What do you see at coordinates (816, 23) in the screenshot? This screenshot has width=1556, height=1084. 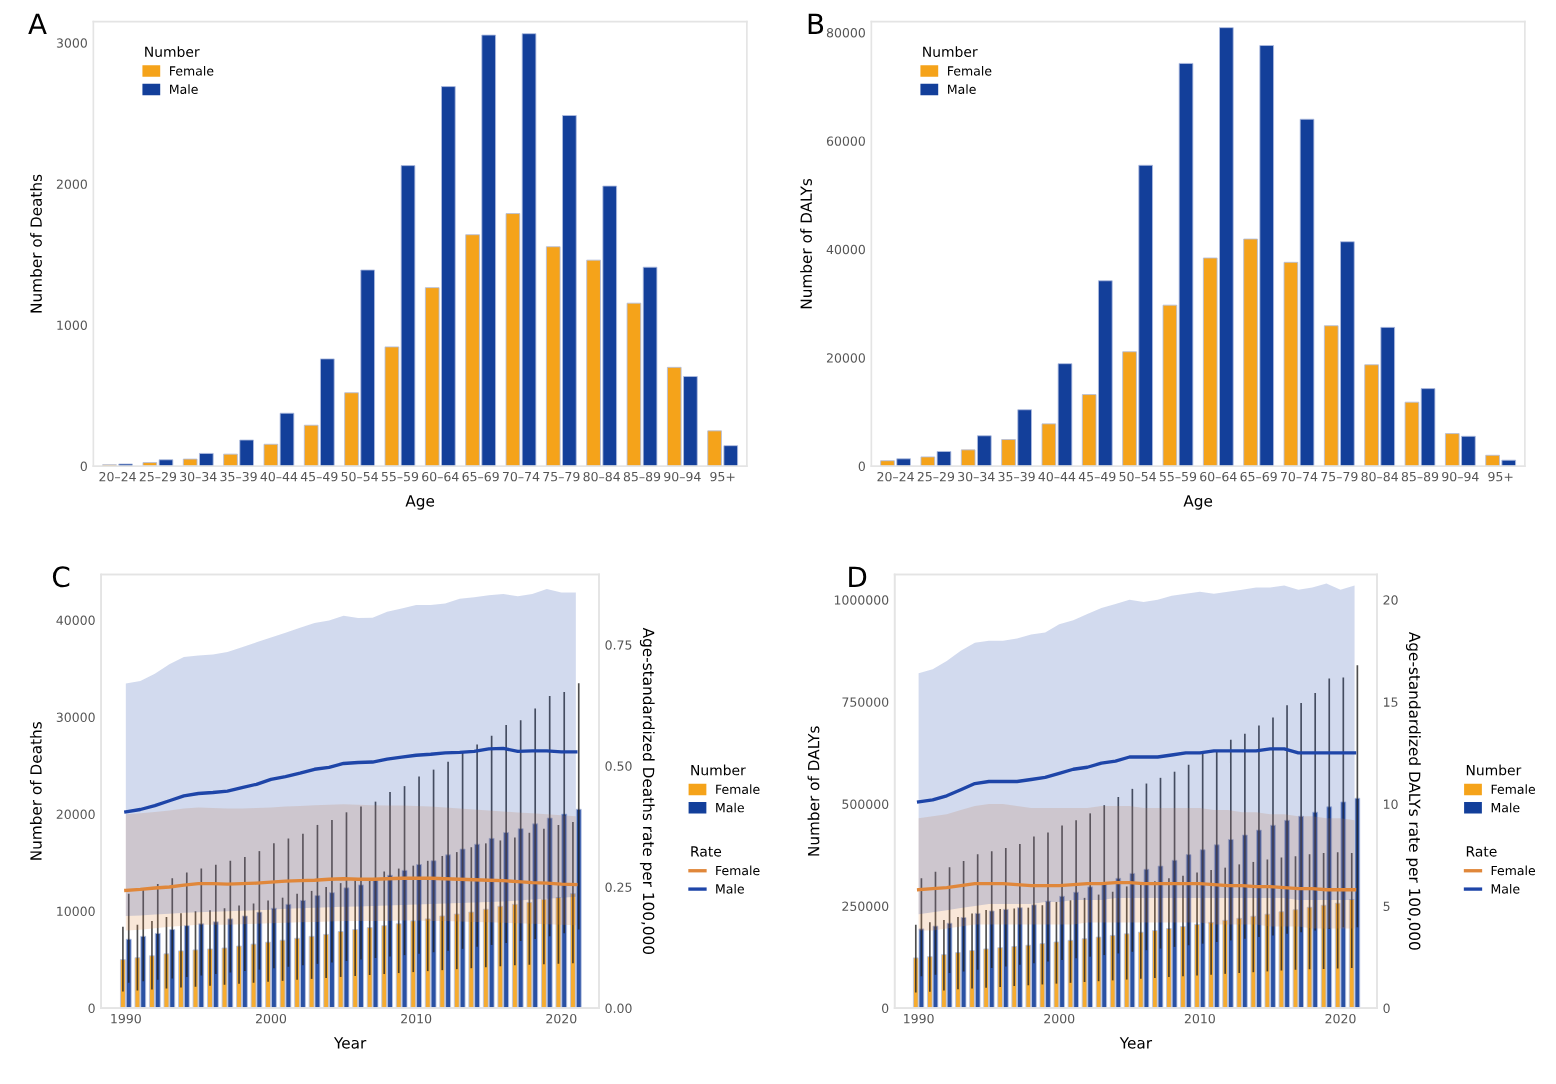 I see `chart-title: B` at bounding box center [816, 23].